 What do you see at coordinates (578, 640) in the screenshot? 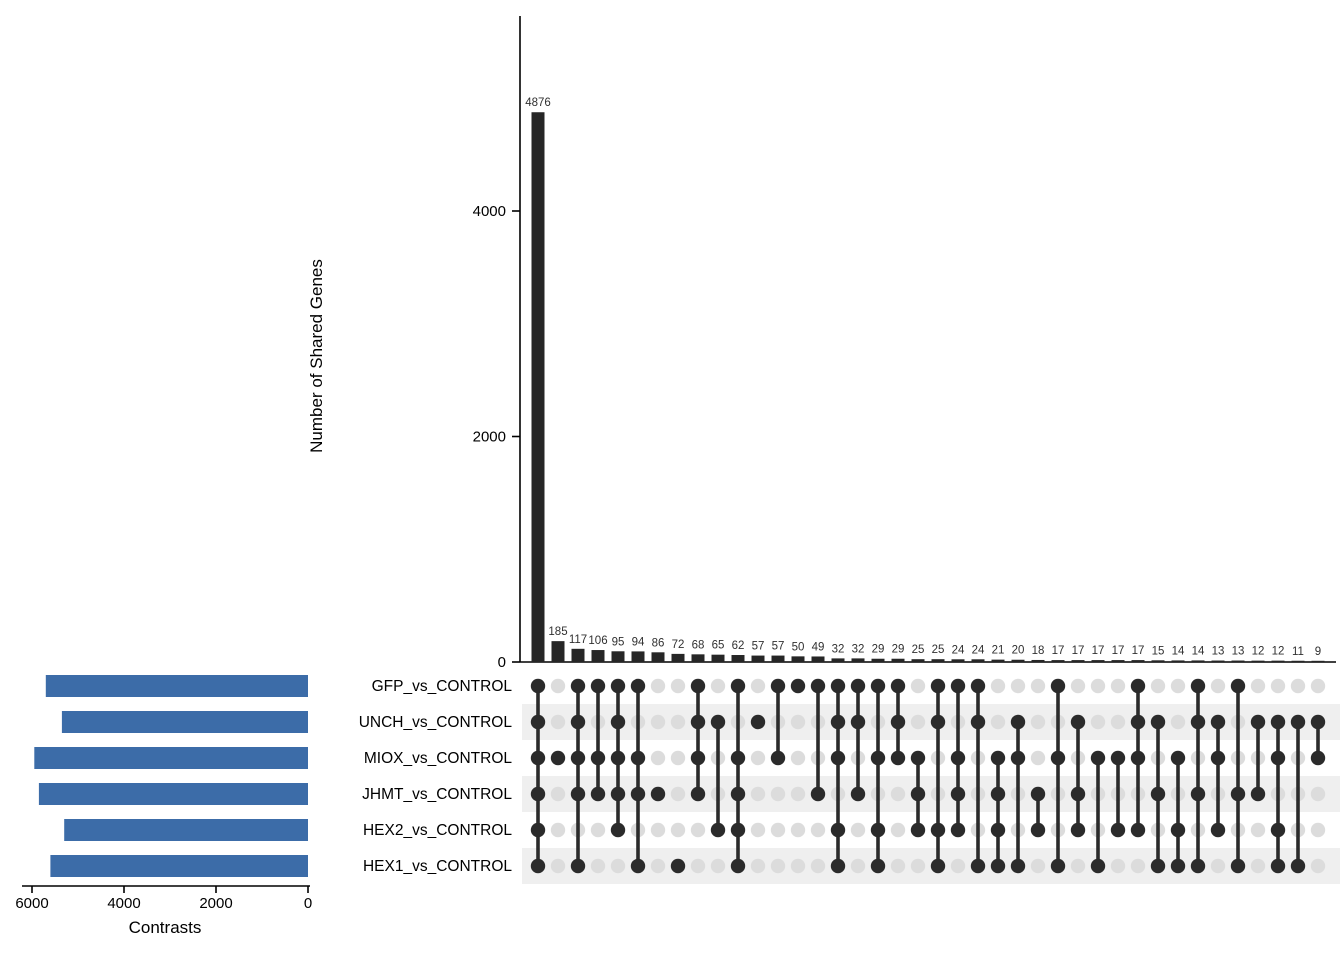
I see `intersection-value-label: 117` at bounding box center [578, 640].